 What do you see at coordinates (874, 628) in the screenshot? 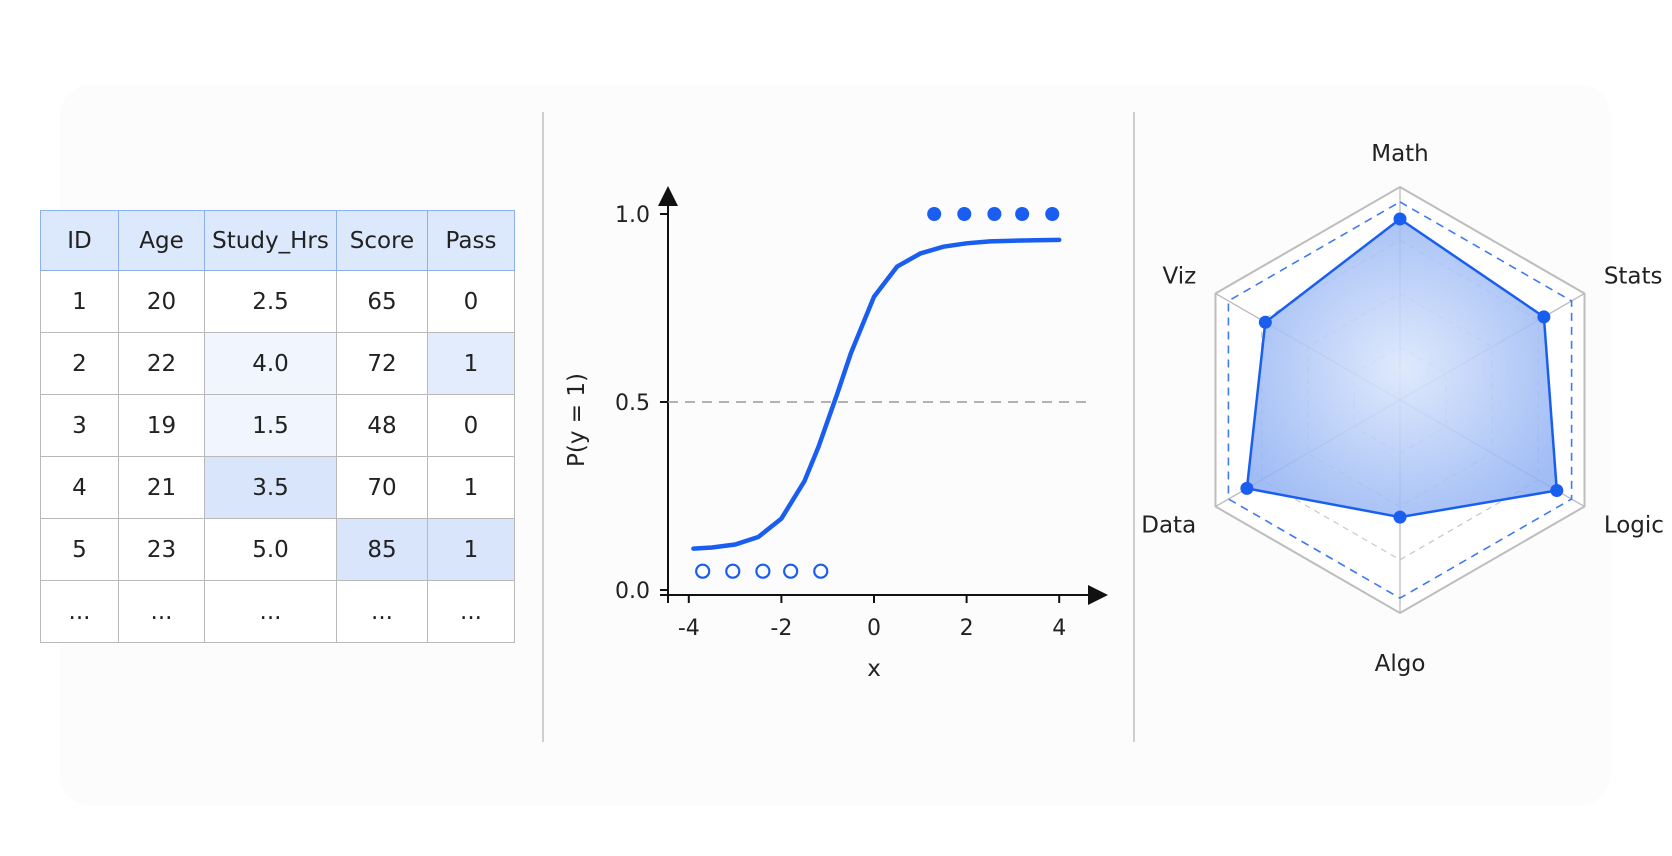
I see `x-tick-label: 0` at bounding box center [874, 628].